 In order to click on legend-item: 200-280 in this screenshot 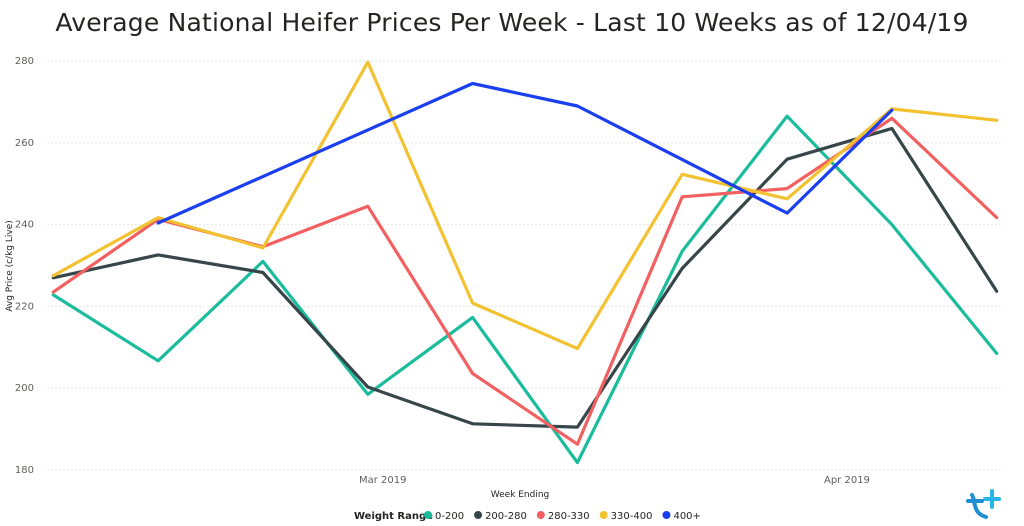, I will do `click(500, 516)`.